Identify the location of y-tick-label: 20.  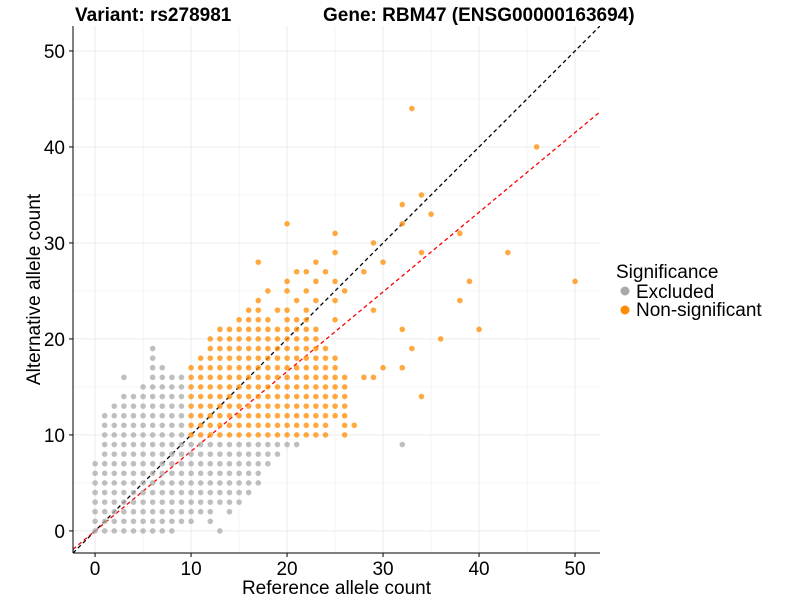
(54, 340).